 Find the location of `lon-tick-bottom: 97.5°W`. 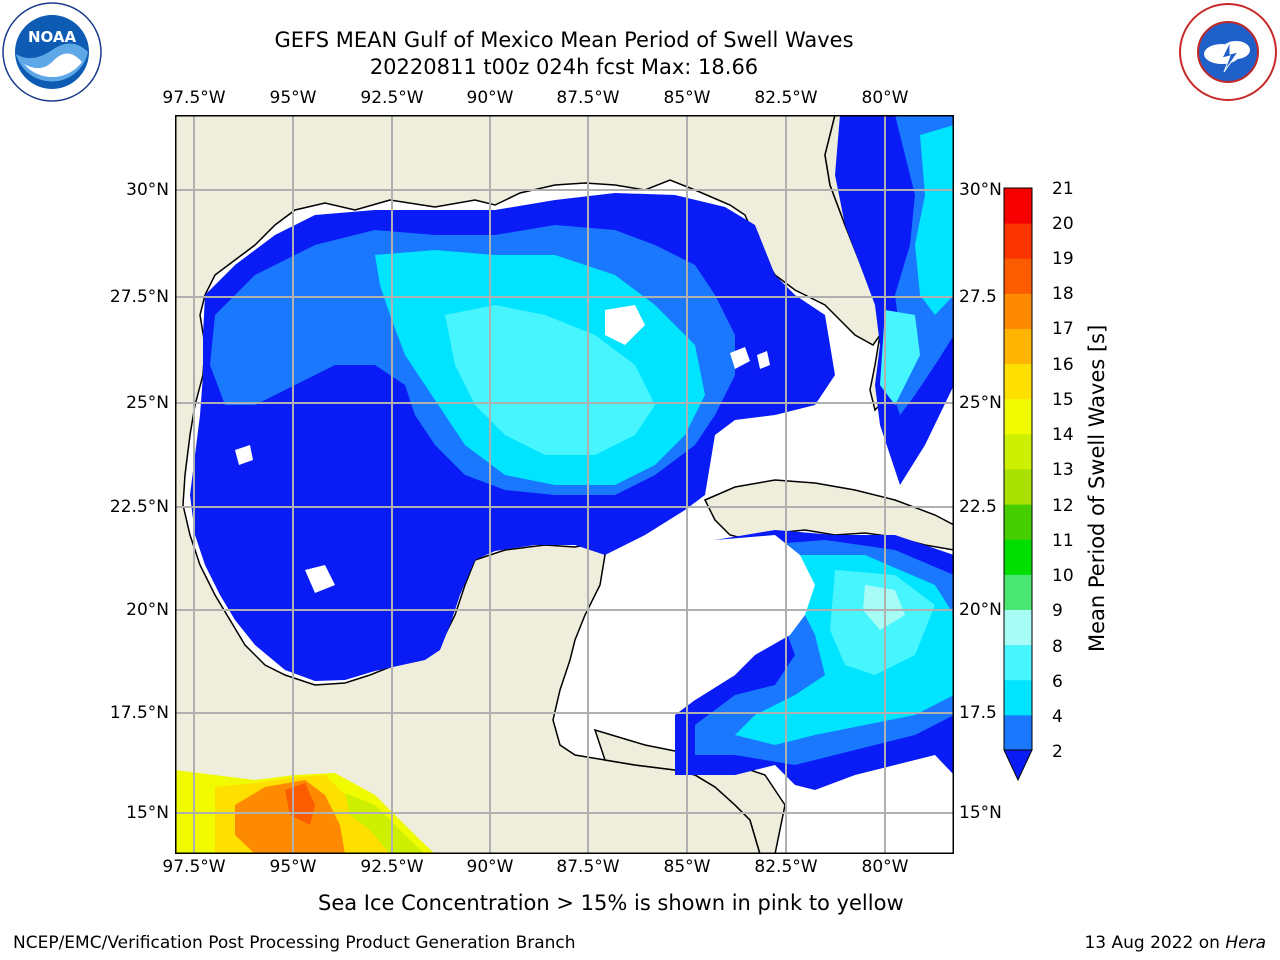

lon-tick-bottom: 97.5°W is located at coordinates (194, 867).